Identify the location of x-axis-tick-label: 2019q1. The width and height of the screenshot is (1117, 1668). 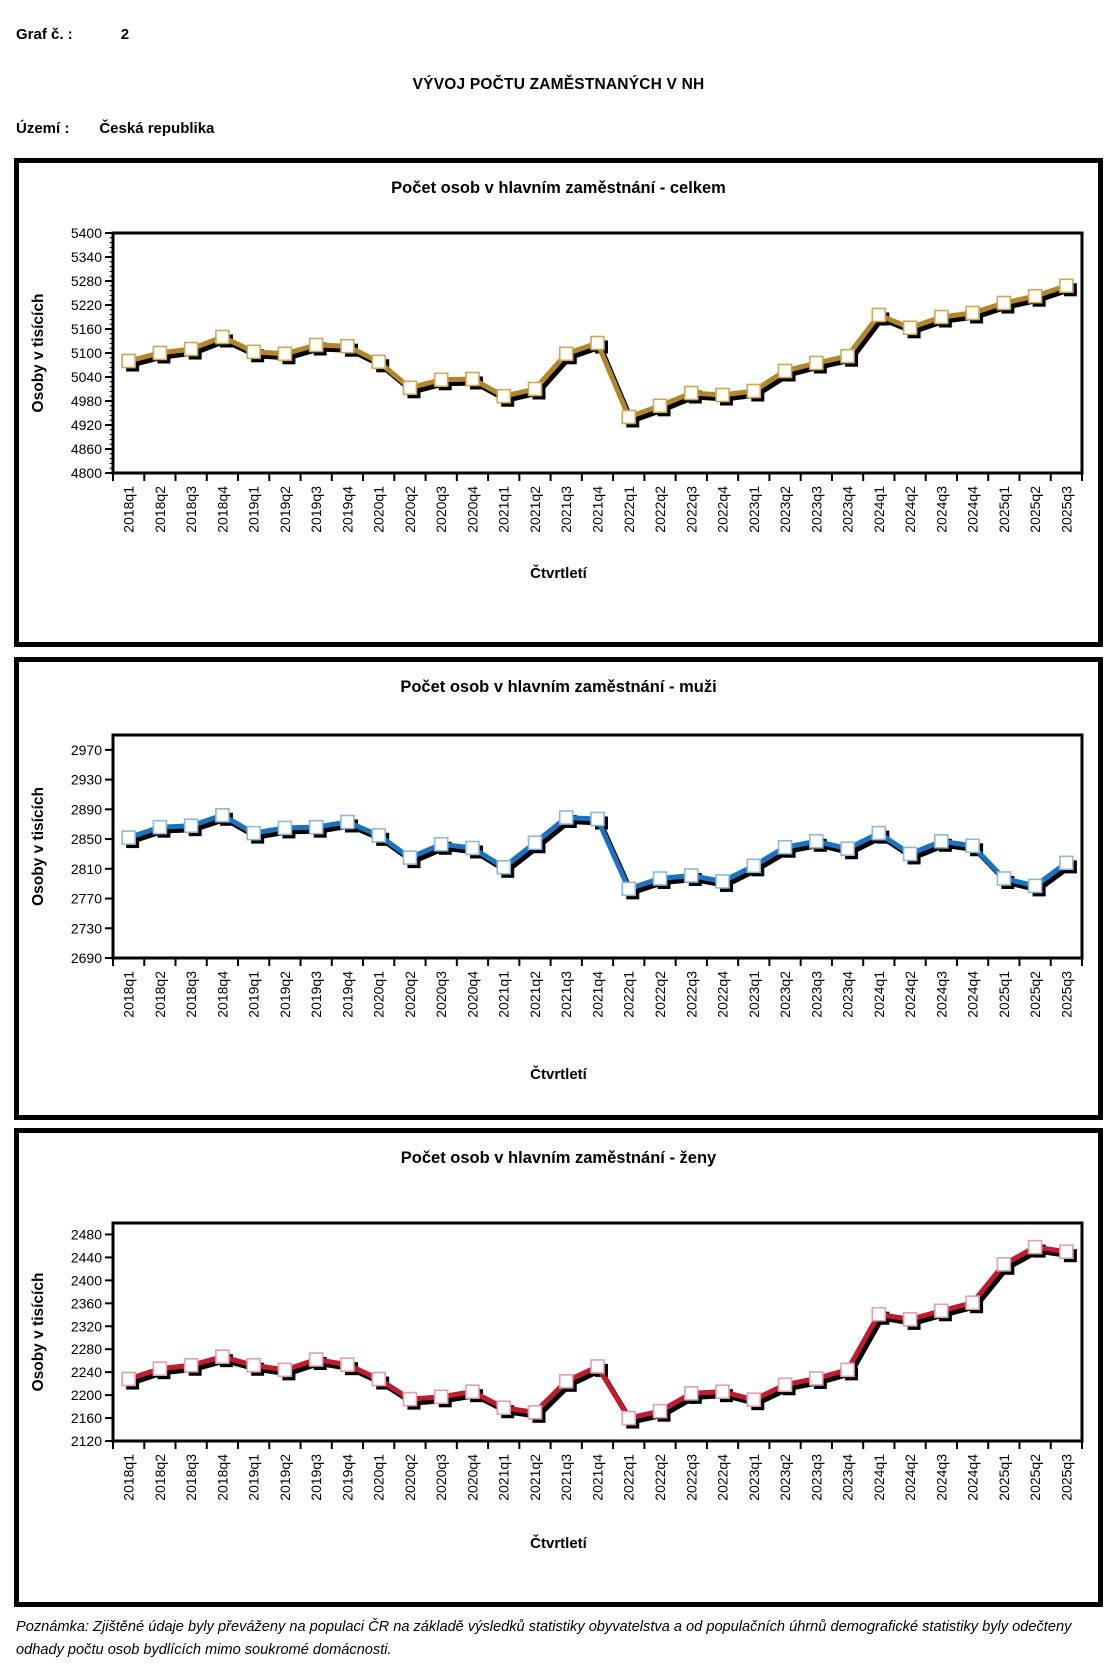
(254, 994).